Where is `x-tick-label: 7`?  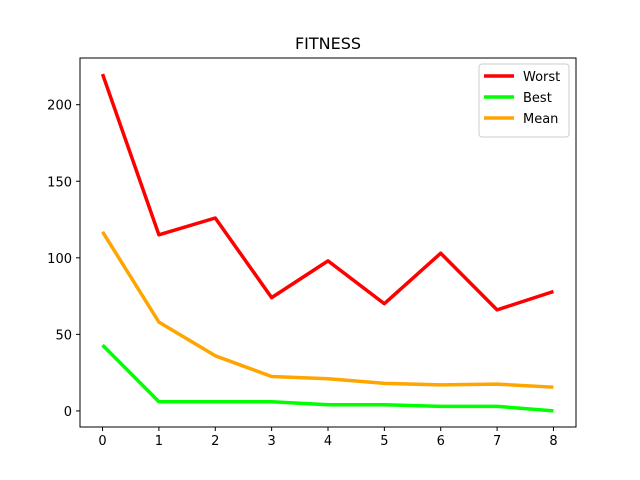
x-tick-label: 7 is located at coordinates (497, 441).